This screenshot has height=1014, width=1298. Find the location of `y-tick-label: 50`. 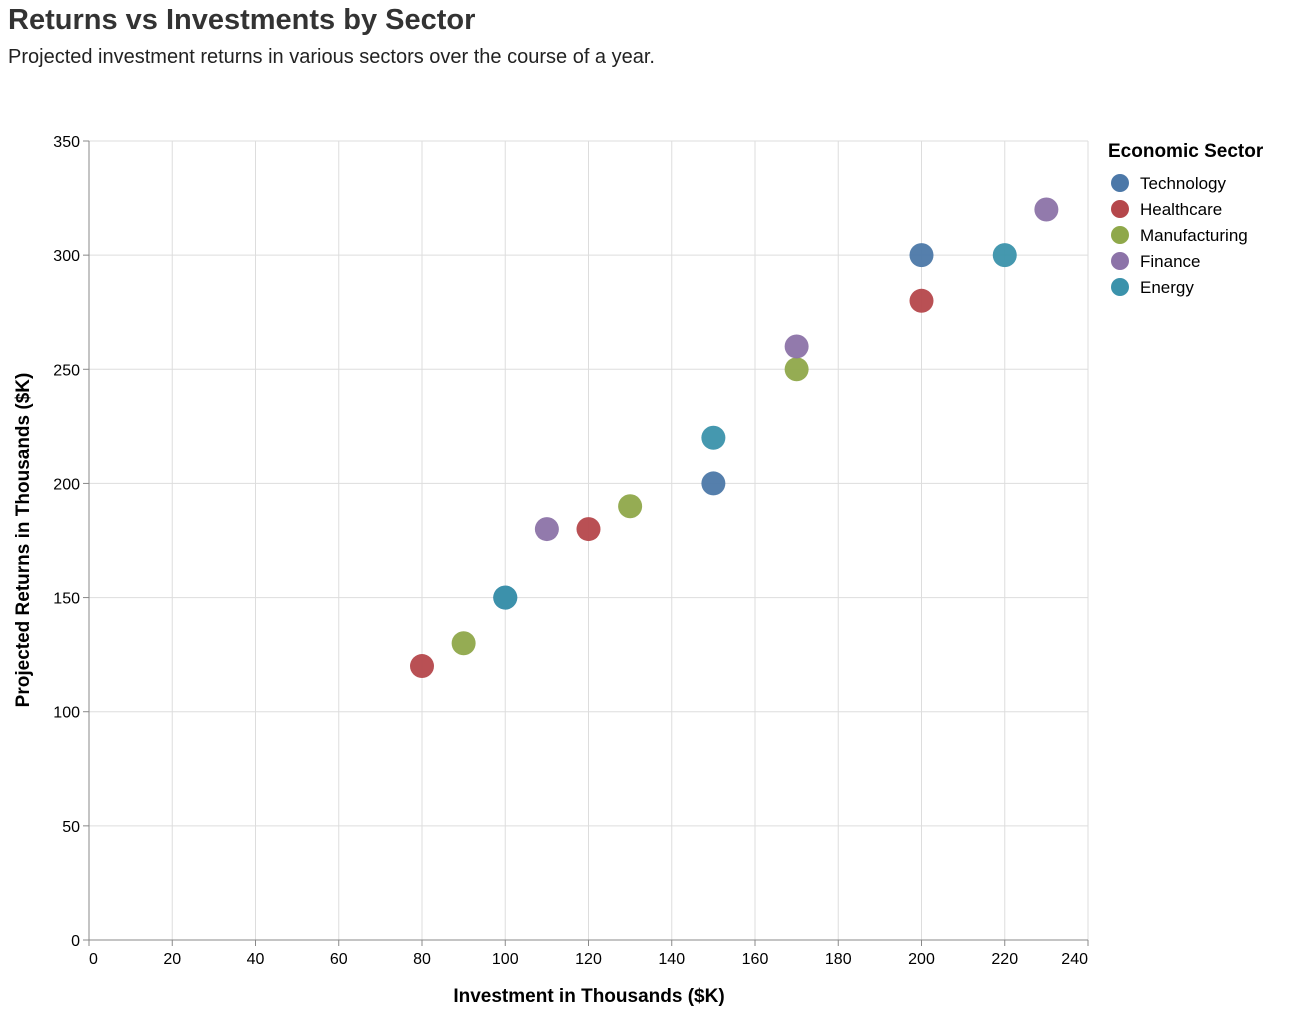

y-tick-label: 50 is located at coordinates (71, 827).